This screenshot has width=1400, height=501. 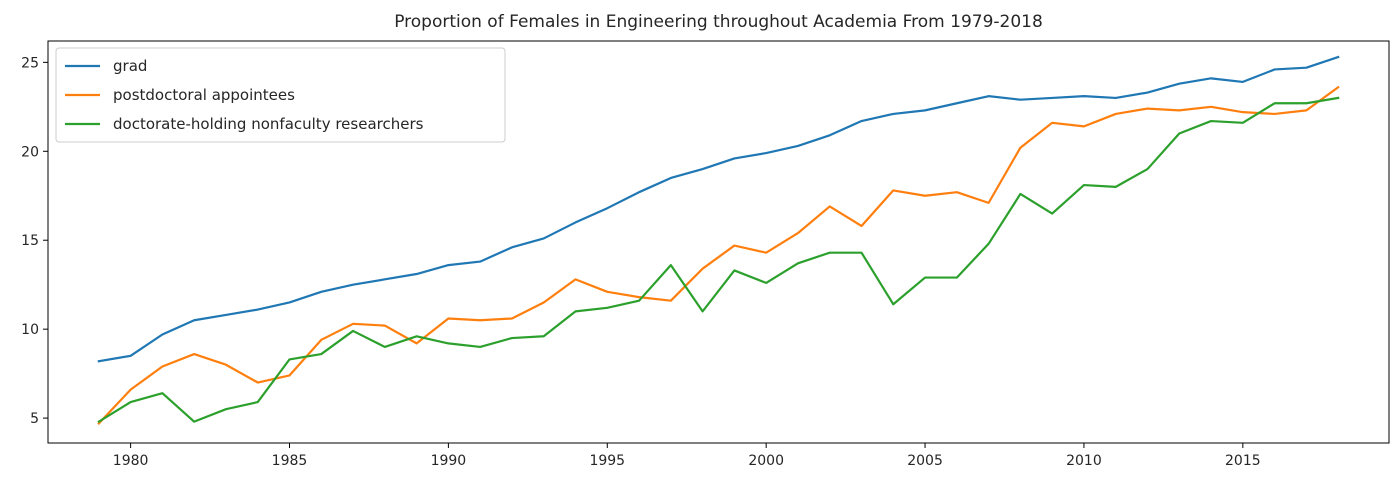 What do you see at coordinates (30, 63) in the screenshot?
I see `y-tick-label-4: 25` at bounding box center [30, 63].